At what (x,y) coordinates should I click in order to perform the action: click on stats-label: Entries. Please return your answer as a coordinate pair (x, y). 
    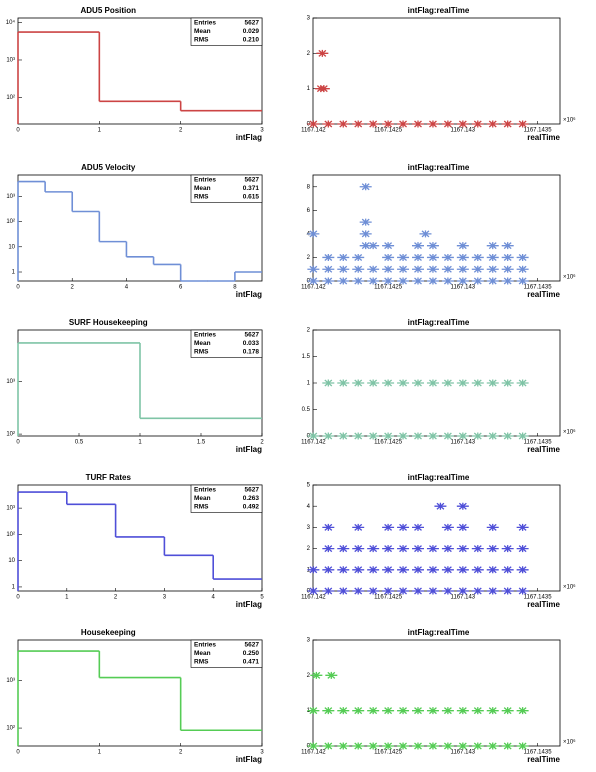
    Looking at the image, I should click on (205, 23).